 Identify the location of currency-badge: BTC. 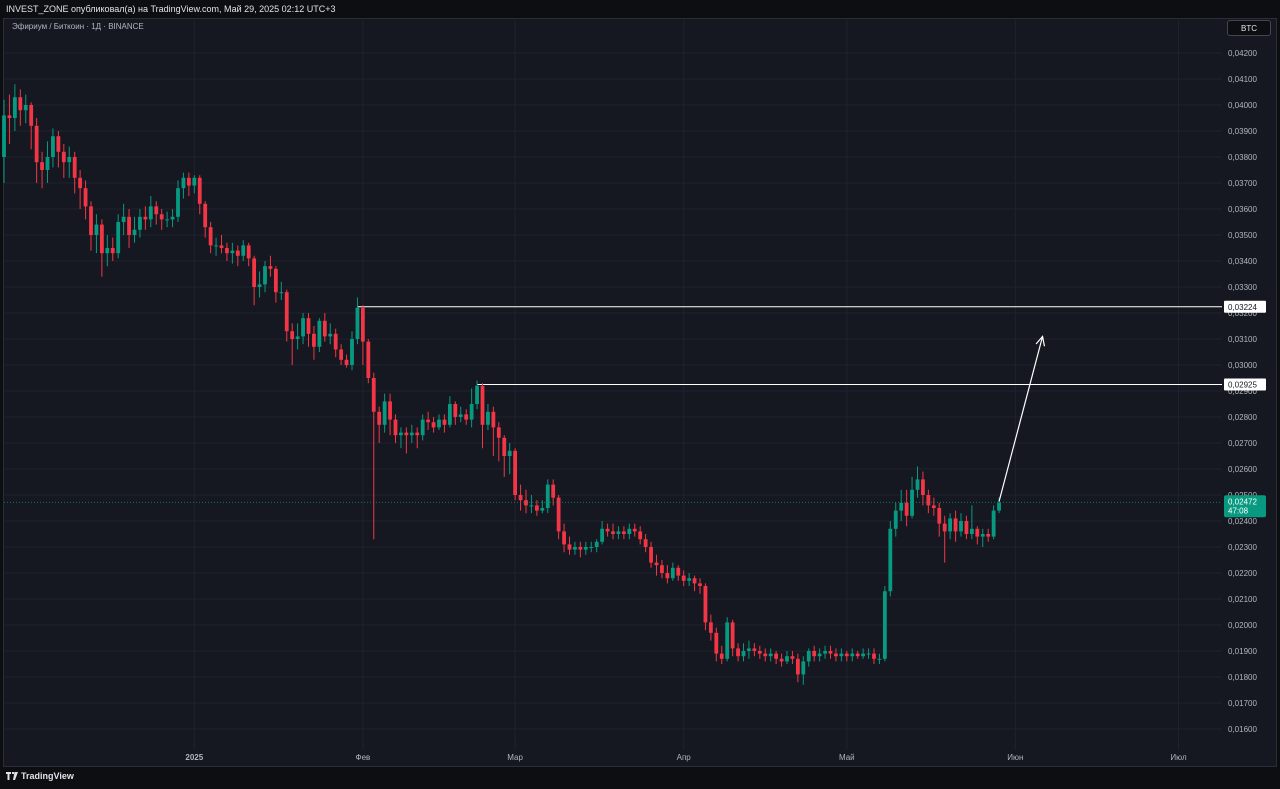
(1249, 28).